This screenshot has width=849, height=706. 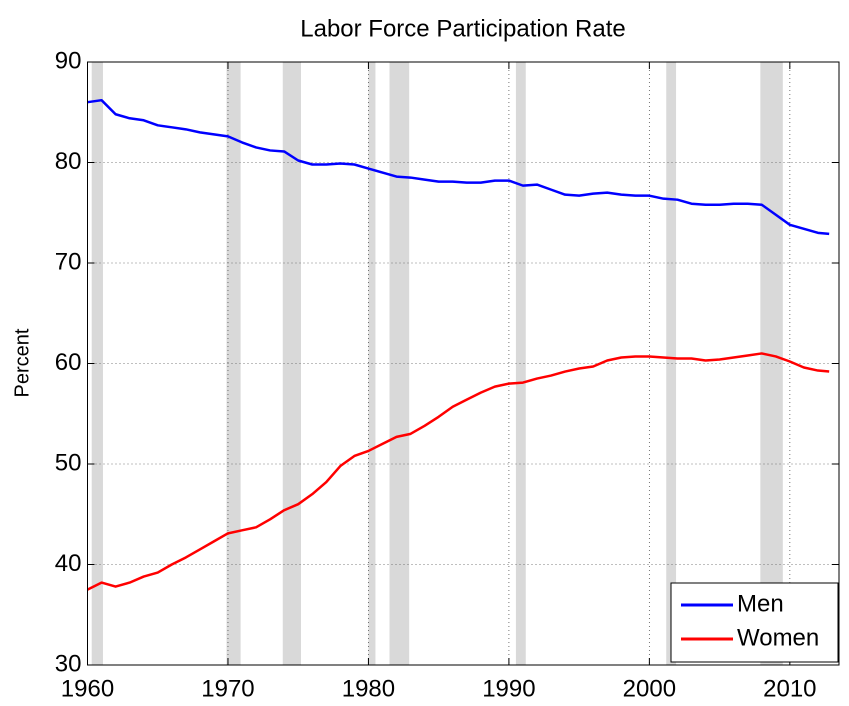 I want to click on x-tick-label: 2010, so click(x=789, y=688).